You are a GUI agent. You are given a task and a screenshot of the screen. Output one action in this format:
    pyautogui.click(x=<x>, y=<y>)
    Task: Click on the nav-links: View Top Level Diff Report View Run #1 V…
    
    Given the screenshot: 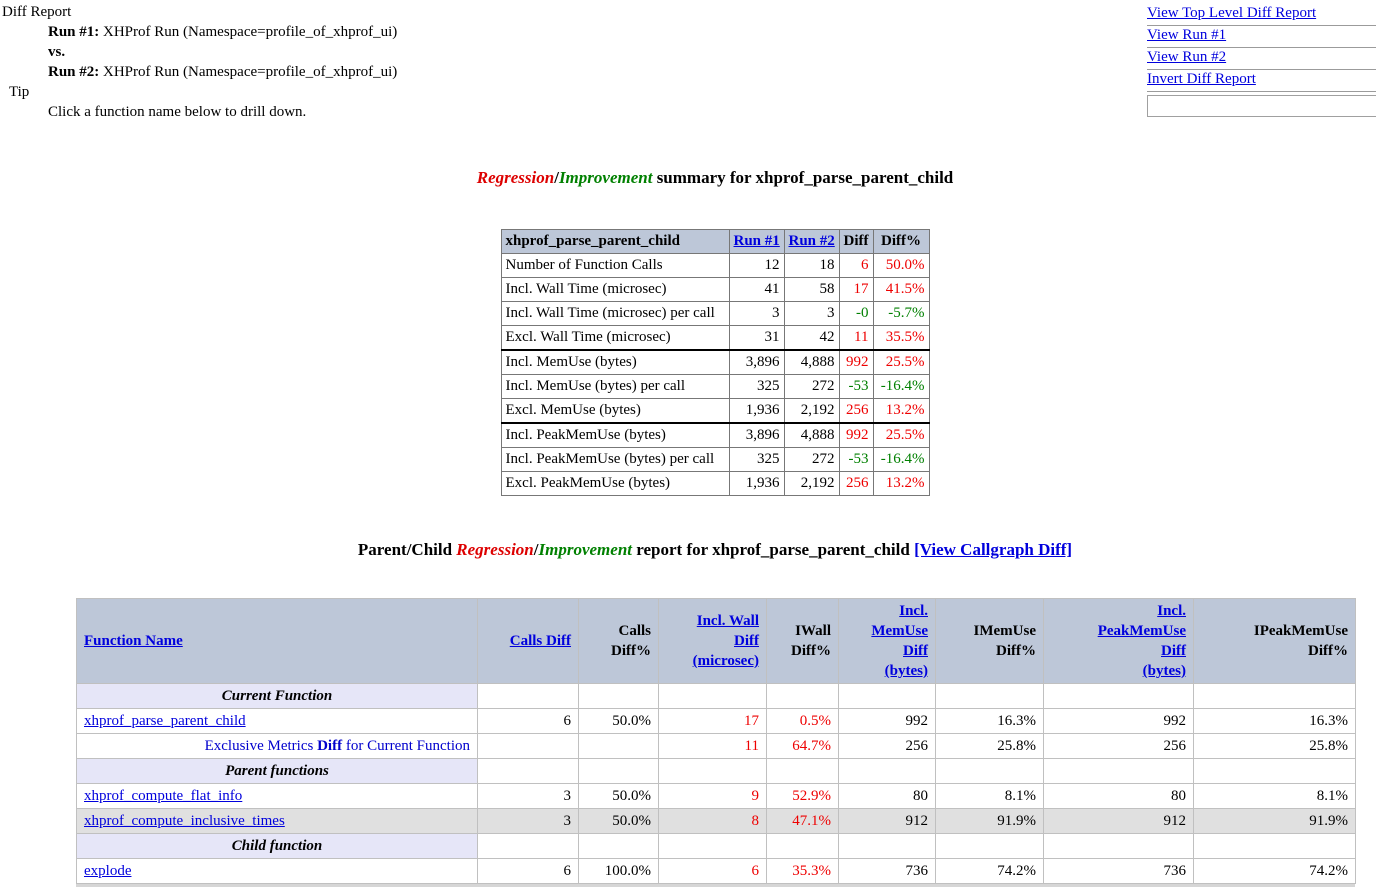 What is the action you would take?
    pyautogui.click(x=1261, y=60)
    